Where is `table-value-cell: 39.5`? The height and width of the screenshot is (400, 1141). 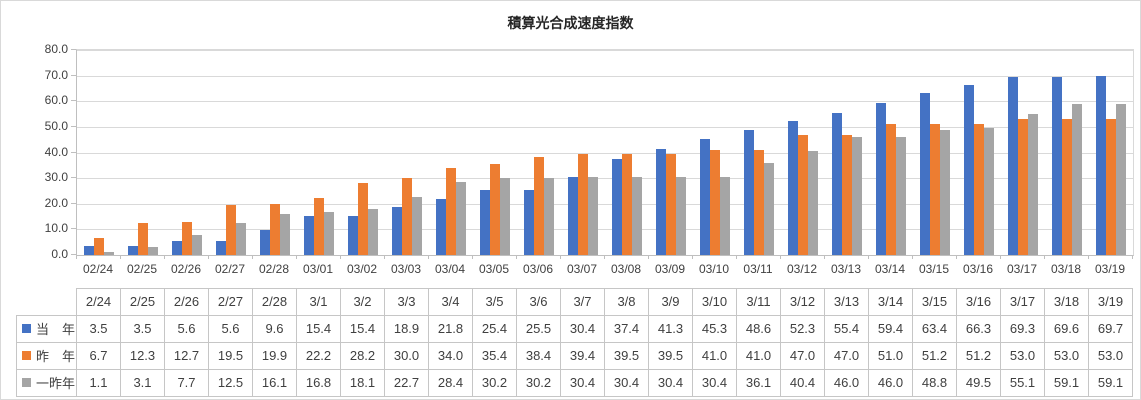
table-value-cell: 39.5 is located at coordinates (626, 355).